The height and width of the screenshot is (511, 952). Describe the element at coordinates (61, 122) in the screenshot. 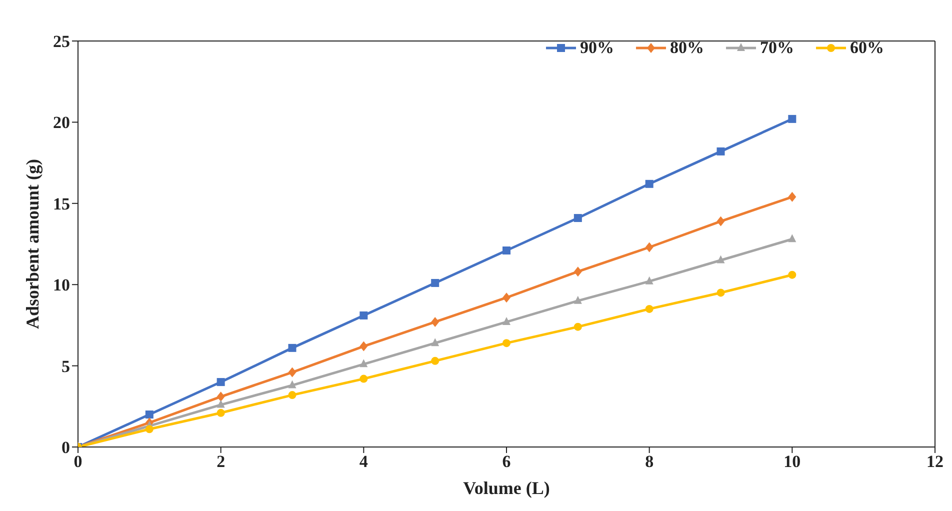

I see `y-tick-label: 20` at that location.